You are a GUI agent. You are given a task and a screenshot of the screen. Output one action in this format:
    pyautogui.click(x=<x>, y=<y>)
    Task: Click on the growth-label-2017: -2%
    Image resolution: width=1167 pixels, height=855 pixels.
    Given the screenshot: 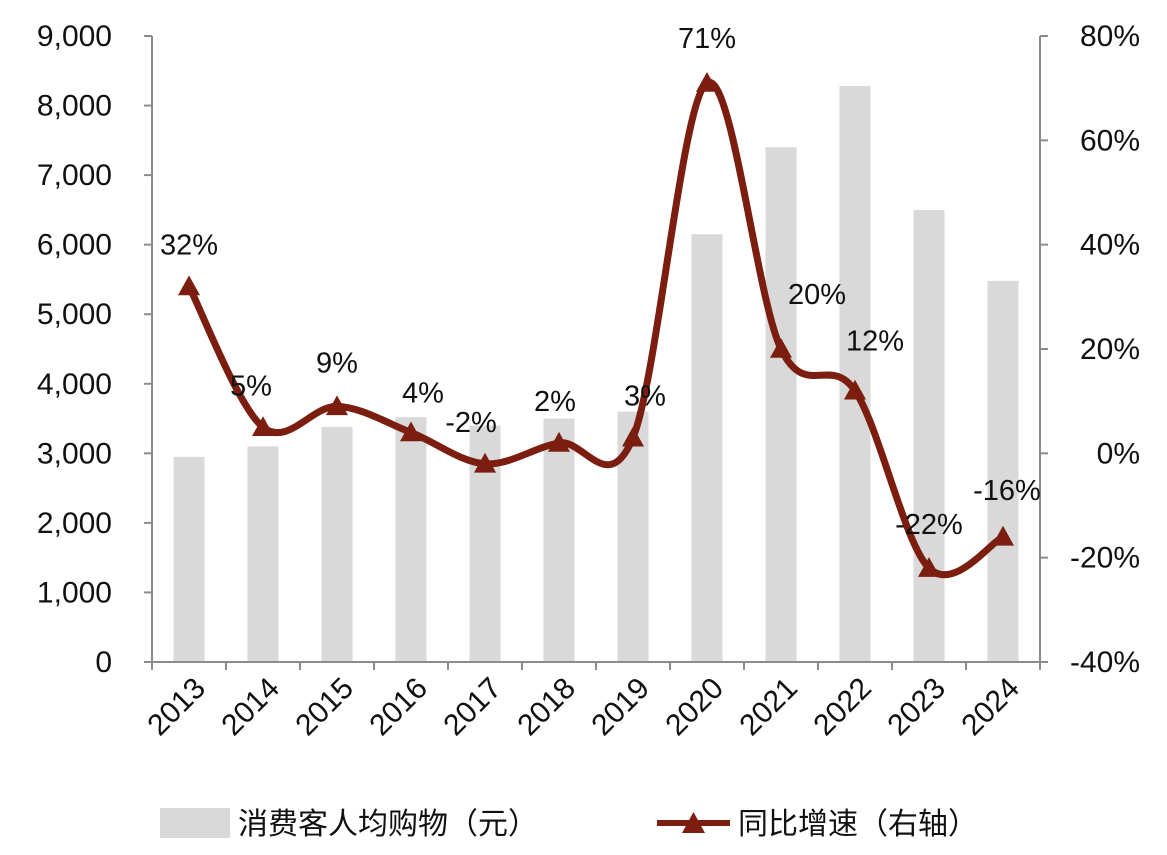 What is the action you would take?
    pyautogui.click(x=471, y=423)
    